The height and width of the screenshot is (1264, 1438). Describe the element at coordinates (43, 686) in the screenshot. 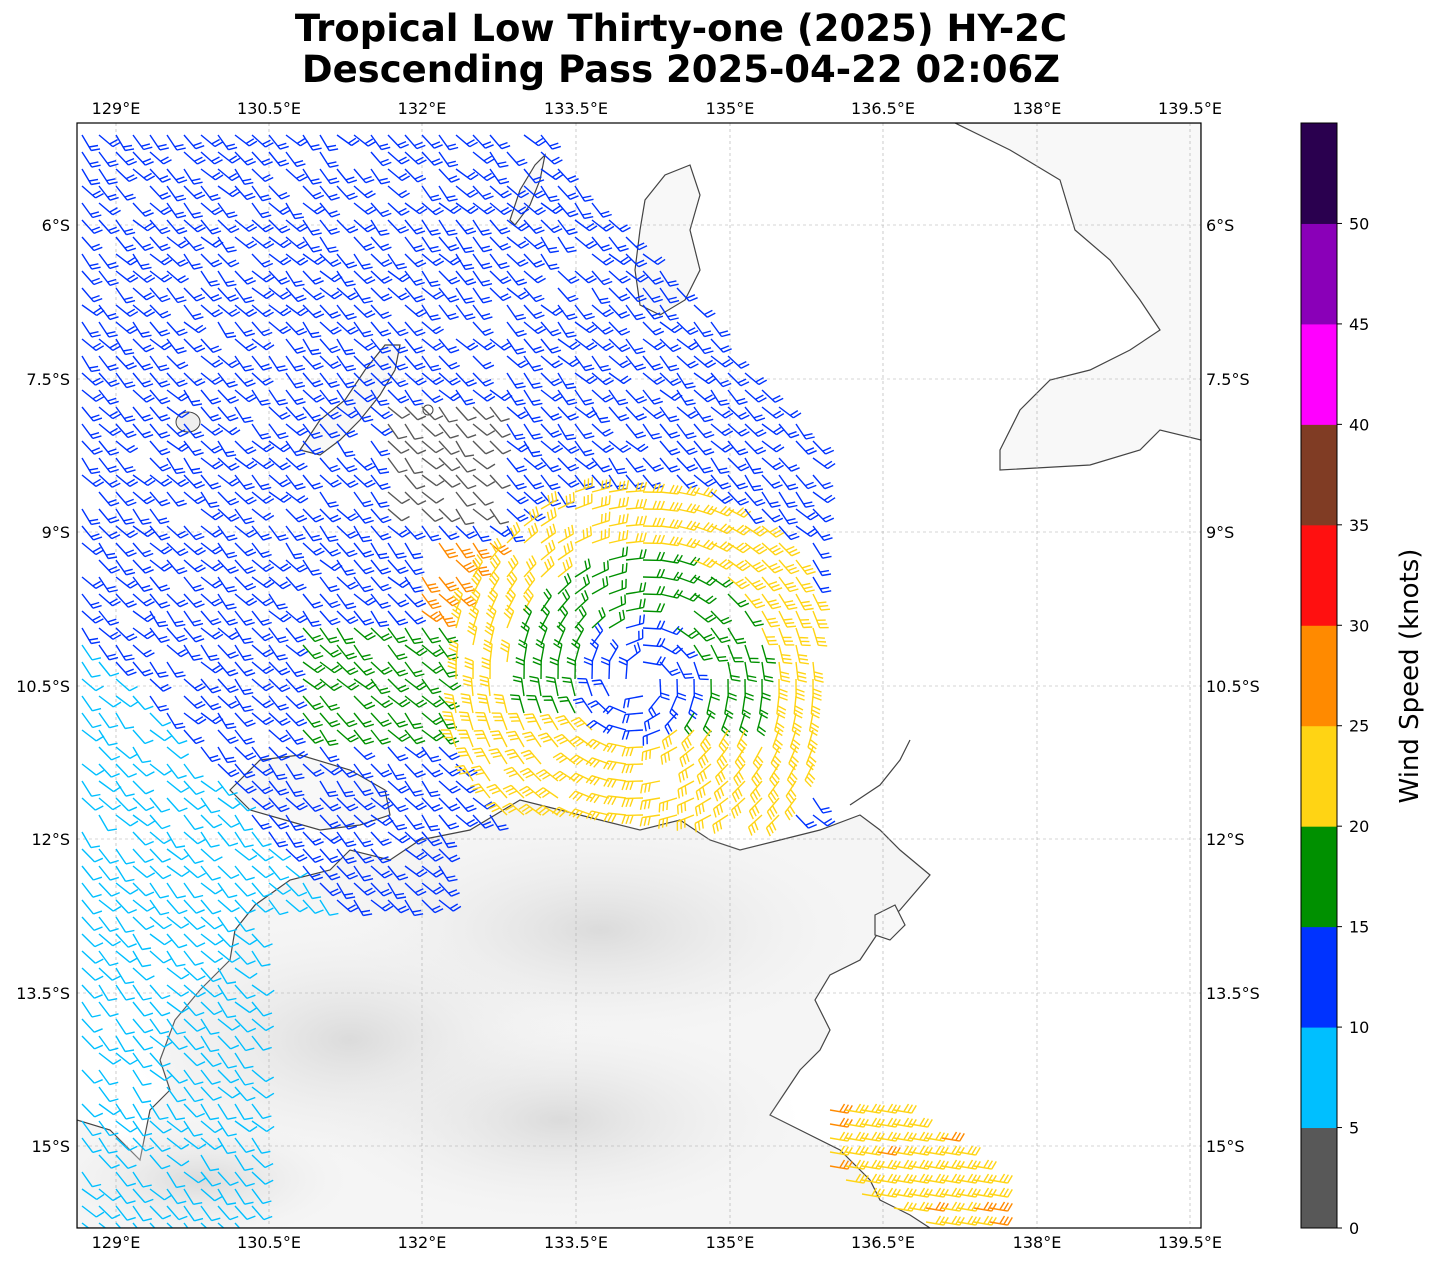

I see `lat-label: 10.5°S` at that location.